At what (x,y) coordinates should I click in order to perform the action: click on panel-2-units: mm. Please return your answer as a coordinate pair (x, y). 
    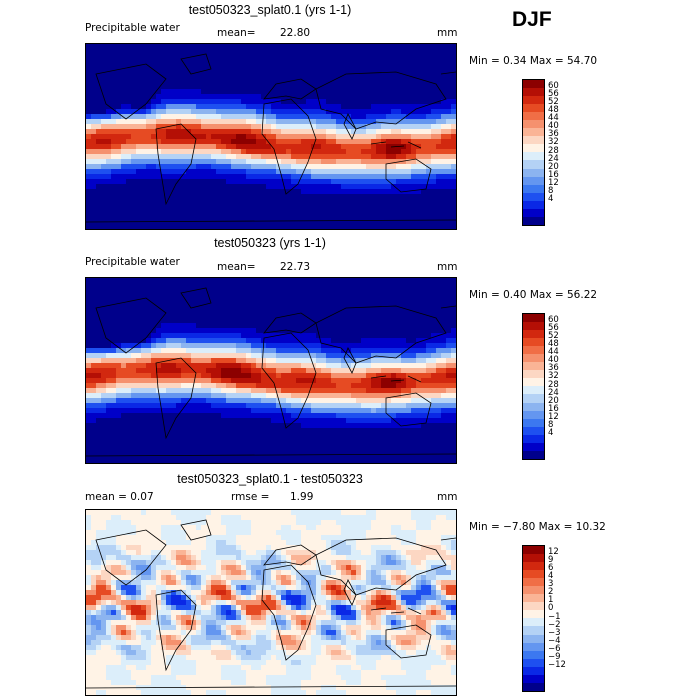
    Looking at the image, I should click on (447, 267).